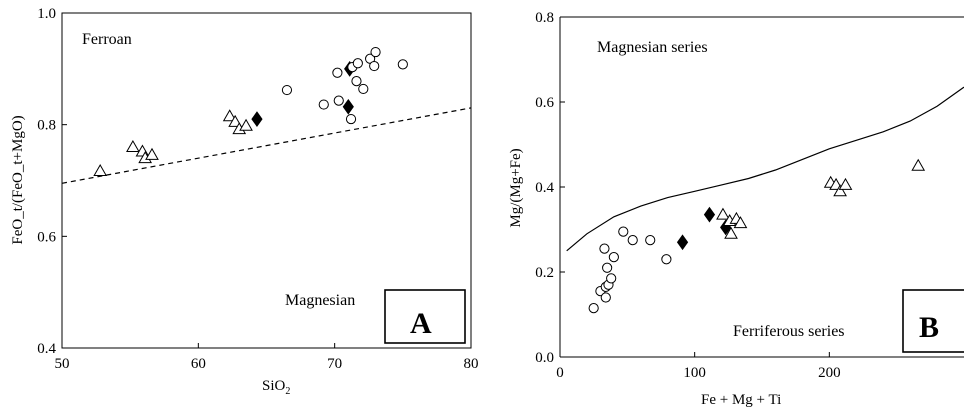 Image resolution: width=964 pixels, height=413 pixels. I want to click on y-tick-label-a: 0.4, so click(46, 349).